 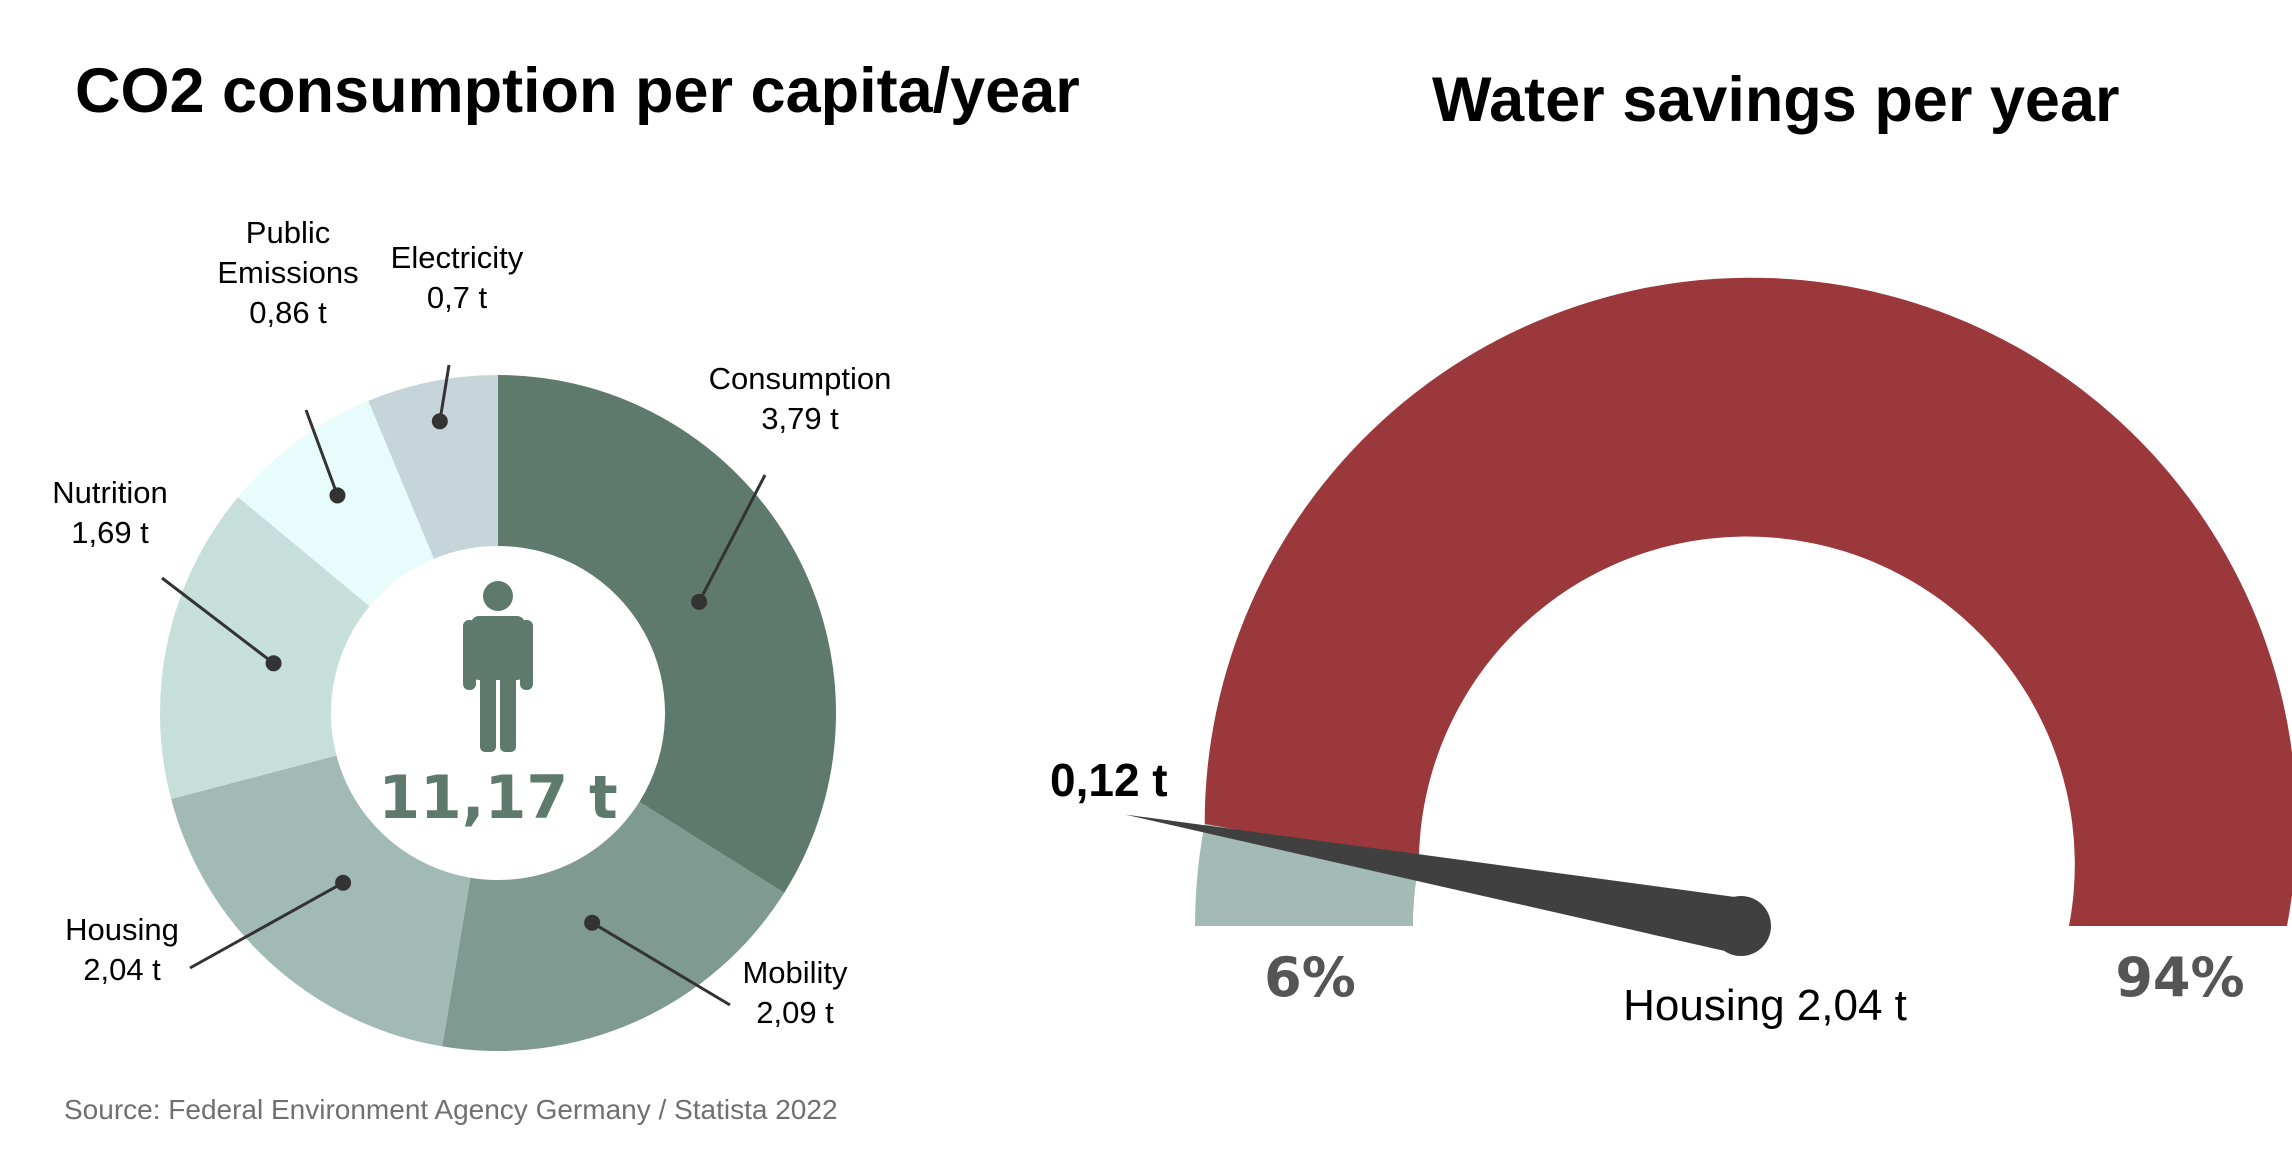 I want to click on donut-label-housing: Housing 2,04 t, so click(x=122, y=949).